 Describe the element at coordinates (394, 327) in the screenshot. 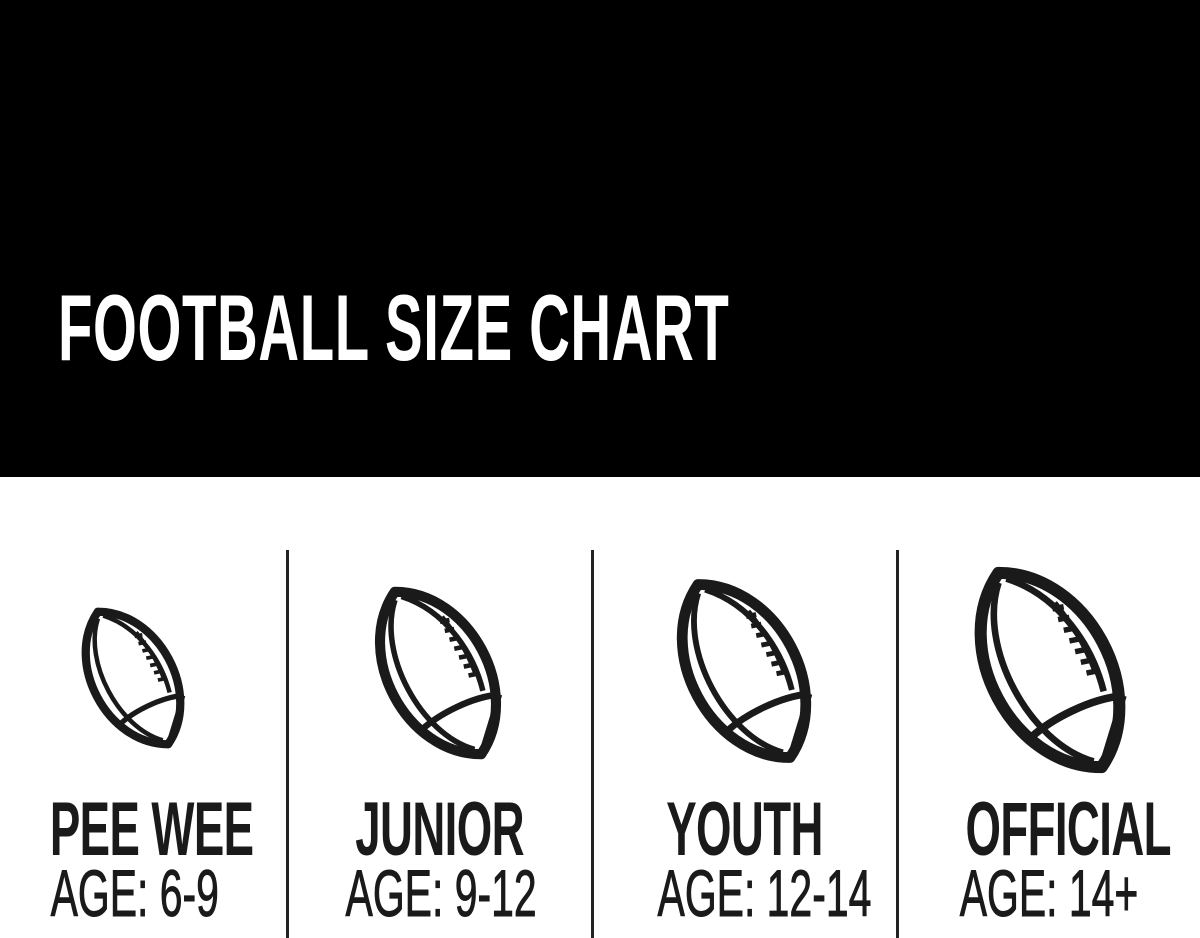

I see `page-title: FOOTBALL SIZE CHART` at that location.